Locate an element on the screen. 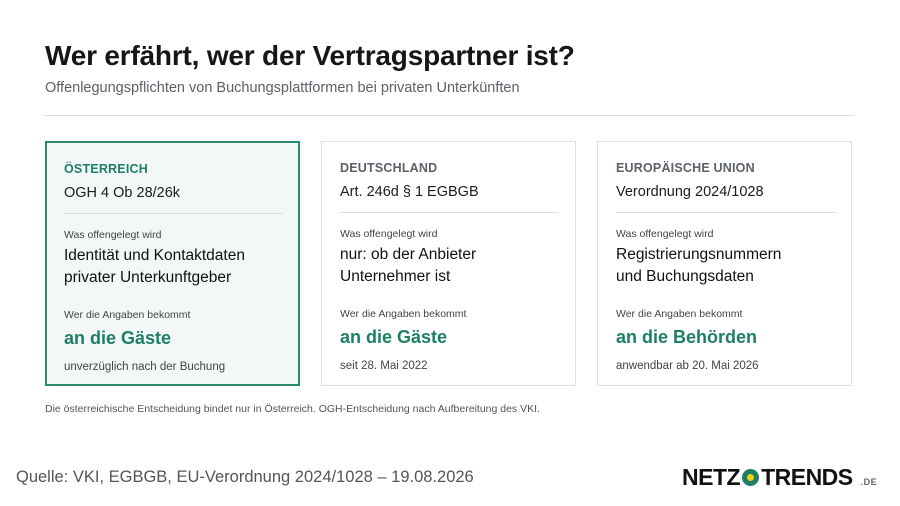 Image resolution: width=900 pixels, height=506 pixels. disclosed: Registrierungsnummern is located at coordinates (699, 254).